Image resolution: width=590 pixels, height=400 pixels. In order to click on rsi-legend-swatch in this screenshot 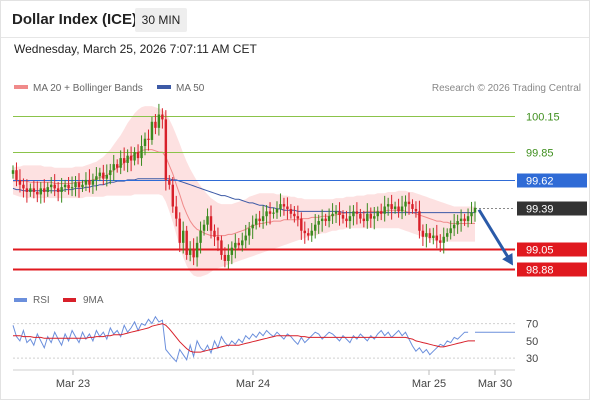, I will do `click(20, 300)`.